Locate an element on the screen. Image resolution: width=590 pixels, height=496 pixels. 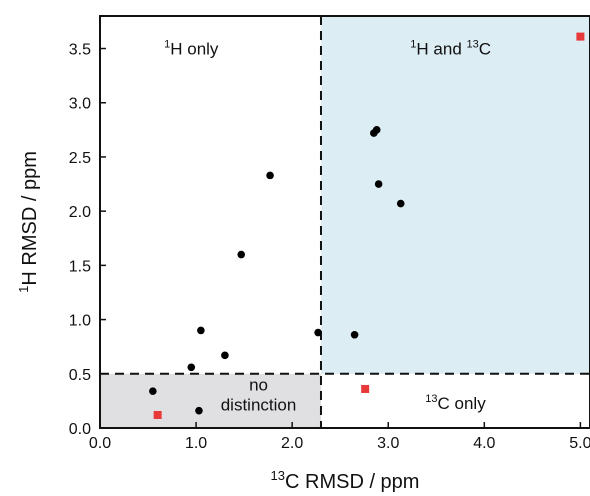
region-label-1h-only: 1H only is located at coordinates (191, 49).